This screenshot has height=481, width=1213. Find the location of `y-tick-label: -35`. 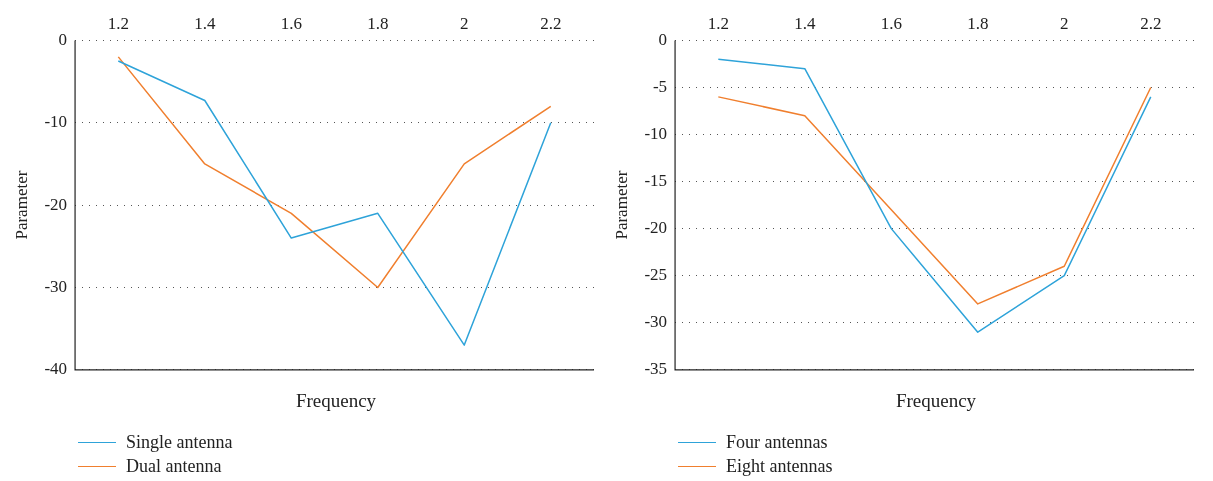

y-tick-label: -35 is located at coordinates (656, 369).